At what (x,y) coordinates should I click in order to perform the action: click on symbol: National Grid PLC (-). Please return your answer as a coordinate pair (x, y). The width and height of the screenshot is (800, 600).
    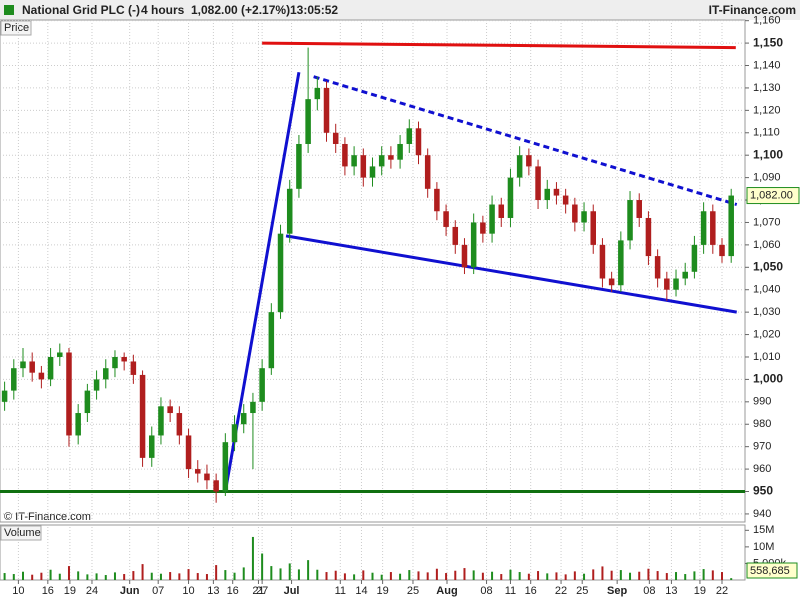
    Looking at the image, I should click on (81, 10).